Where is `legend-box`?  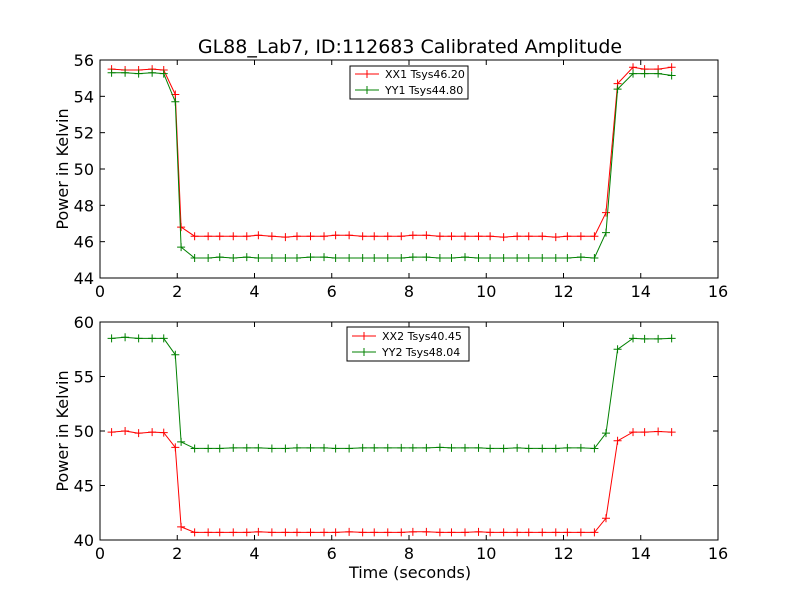 legend-box is located at coordinates (408, 344).